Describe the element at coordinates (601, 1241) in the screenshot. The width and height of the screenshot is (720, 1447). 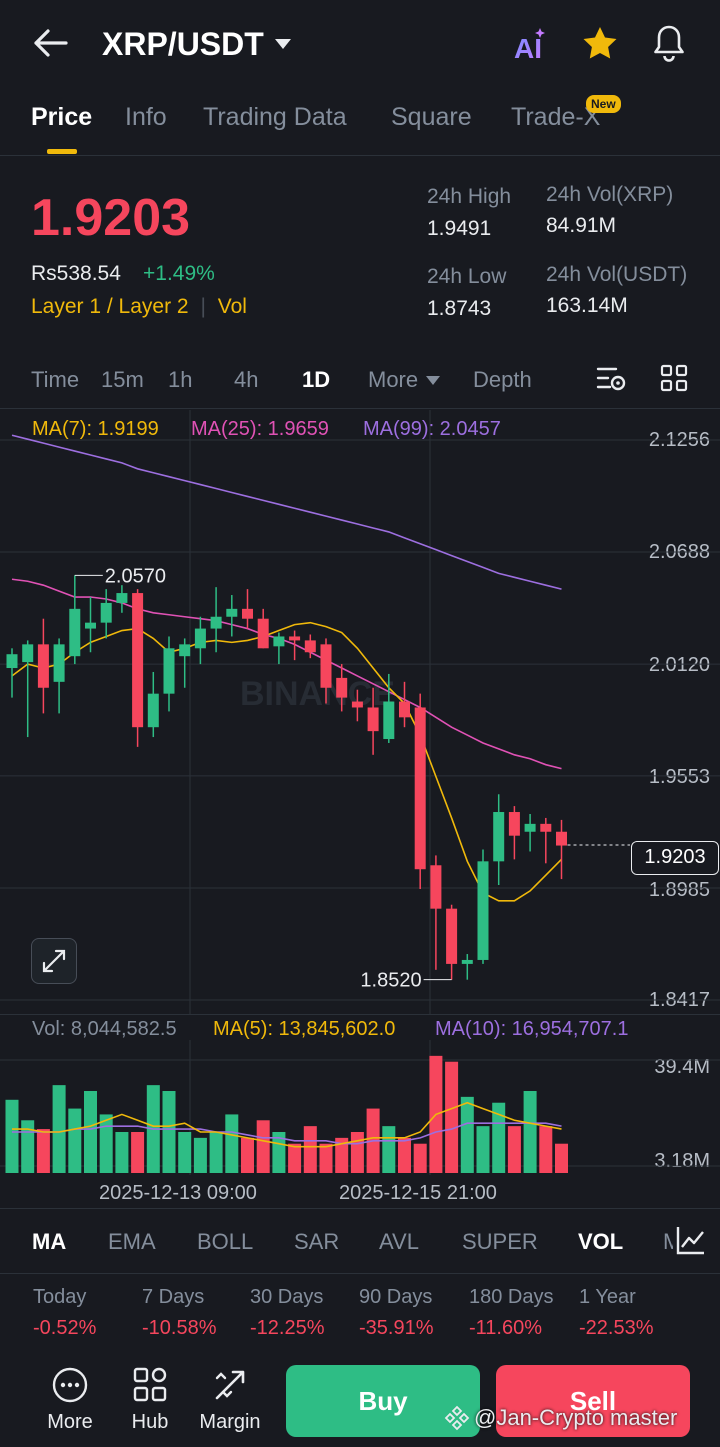
I see `indicator-vol: VOL` at that location.